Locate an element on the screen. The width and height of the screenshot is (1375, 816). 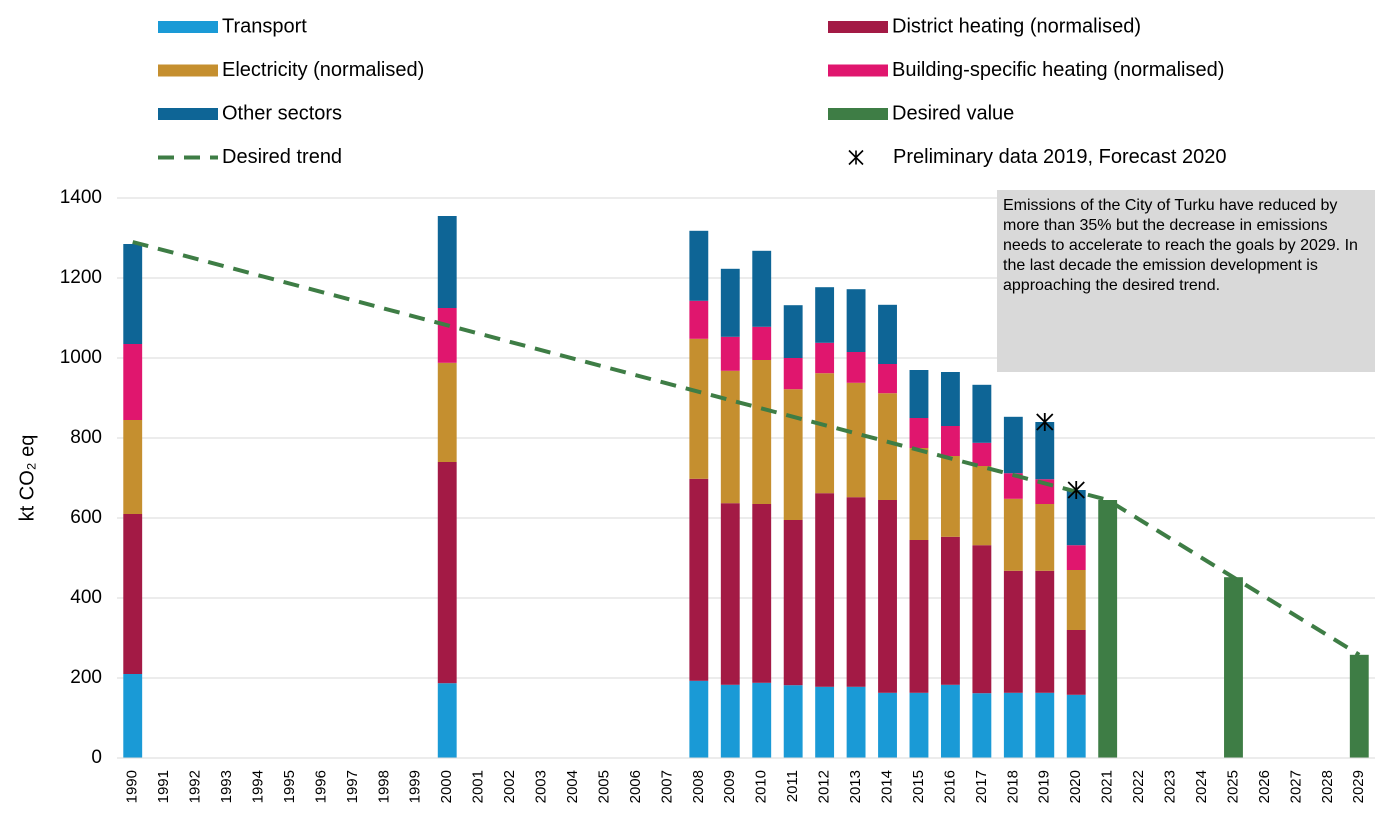
x-tick-label: 2008 is located at coordinates (698, 786).